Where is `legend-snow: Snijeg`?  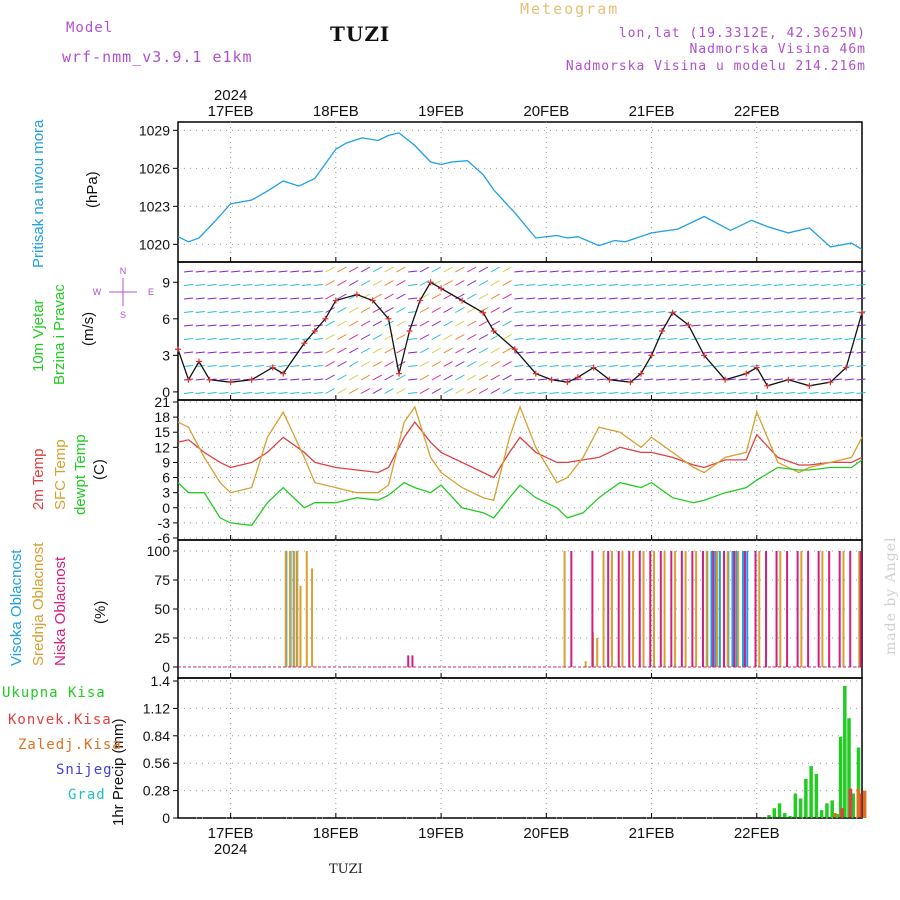
legend-snow: Snijeg is located at coordinates (84, 770).